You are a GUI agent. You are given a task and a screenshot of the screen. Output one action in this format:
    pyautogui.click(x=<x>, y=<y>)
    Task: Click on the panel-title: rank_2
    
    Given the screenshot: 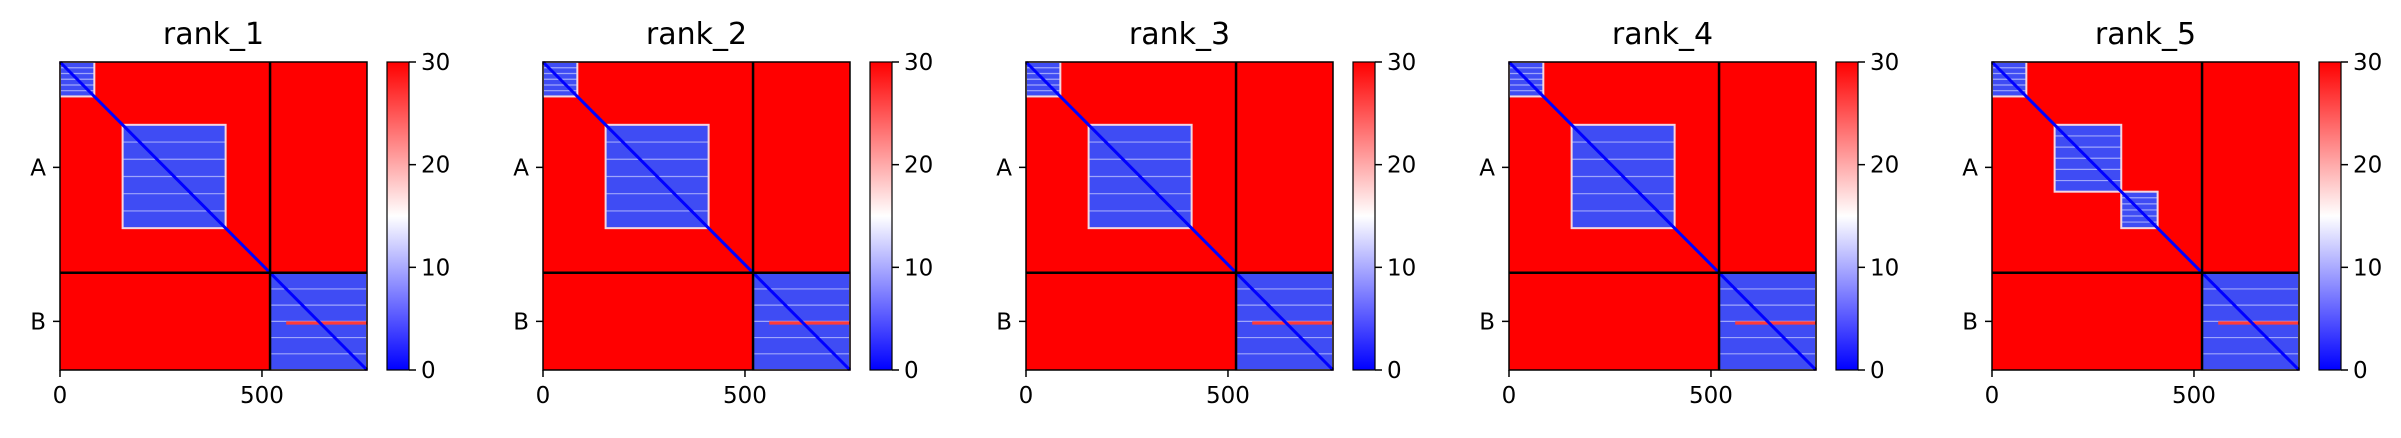 What is the action you would take?
    pyautogui.click(x=696, y=34)
    